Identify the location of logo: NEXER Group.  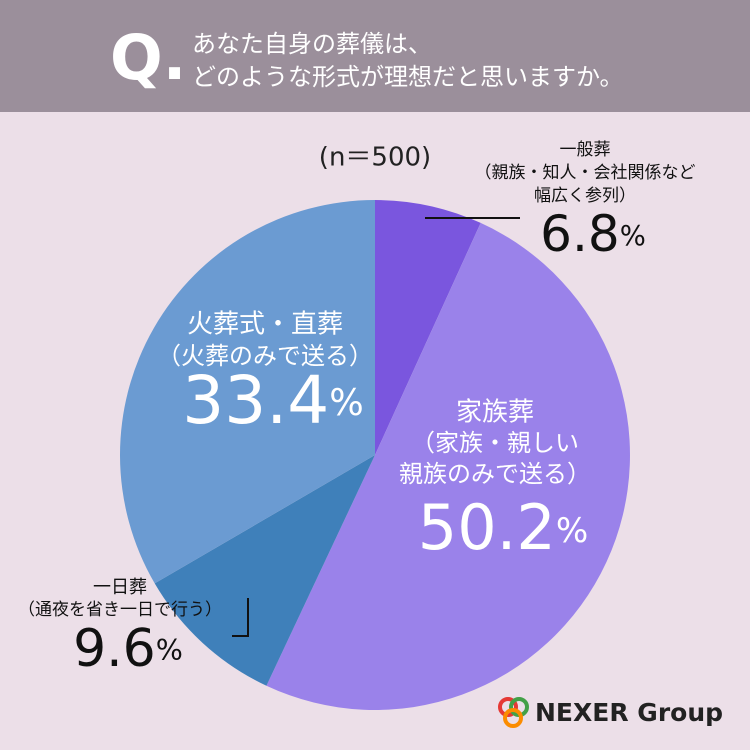
(629, 712).